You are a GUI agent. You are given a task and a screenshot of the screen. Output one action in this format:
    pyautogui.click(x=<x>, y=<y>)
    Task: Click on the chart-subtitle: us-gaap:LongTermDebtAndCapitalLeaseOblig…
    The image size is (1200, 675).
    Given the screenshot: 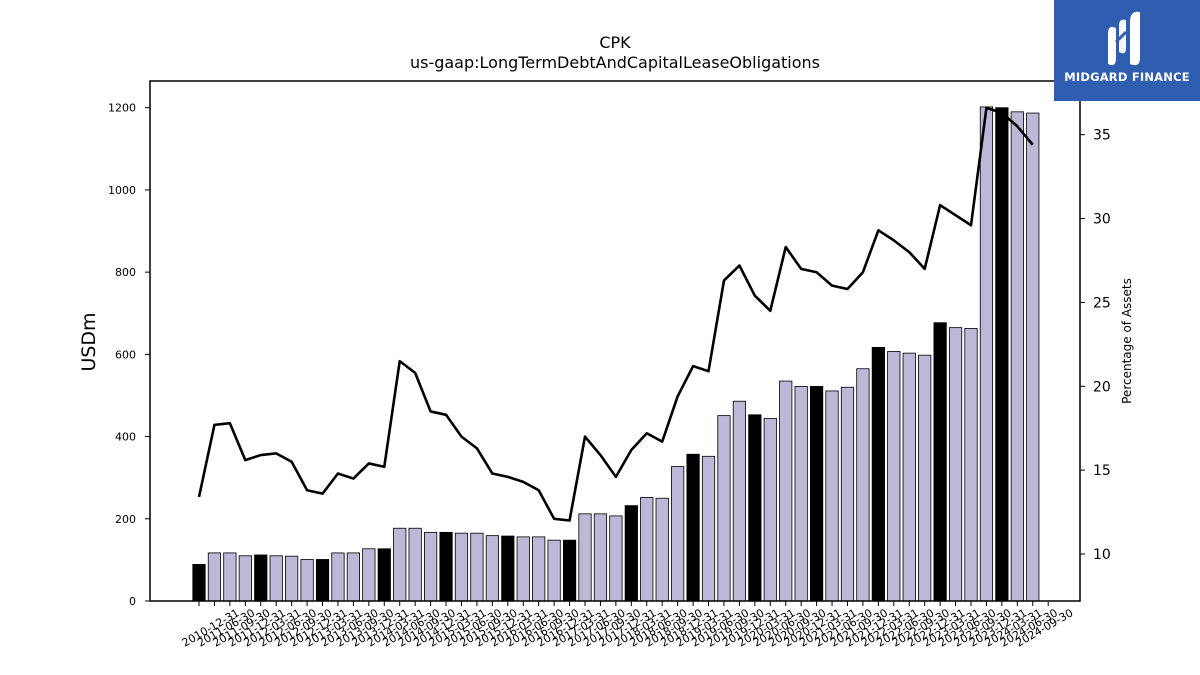 What is the action you would take?
    pyautogui.click(x=615, y=62)
    